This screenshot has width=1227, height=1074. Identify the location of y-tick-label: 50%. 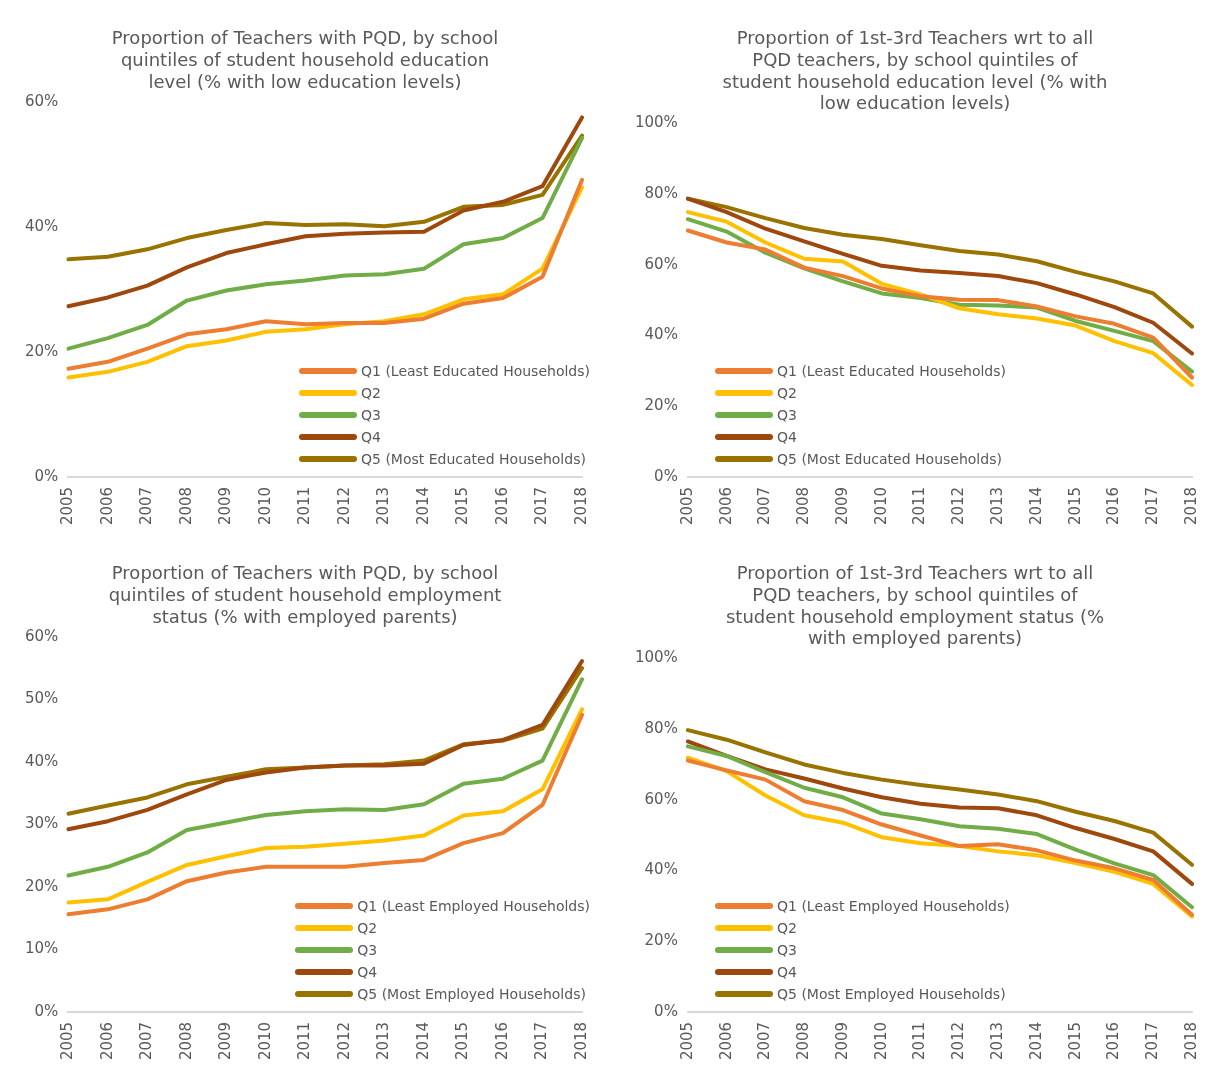
(42, 698).